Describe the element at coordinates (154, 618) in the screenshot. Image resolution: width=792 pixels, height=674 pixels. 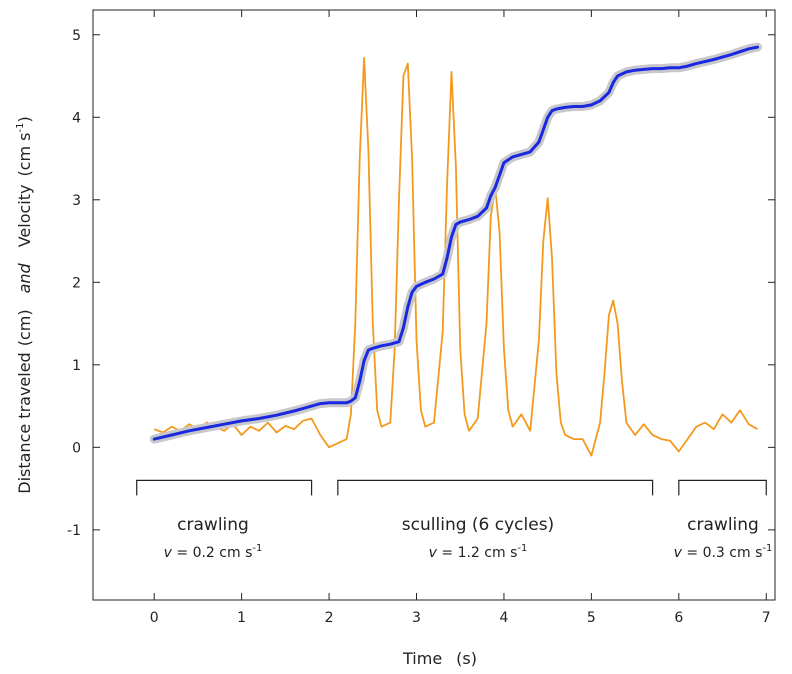
I see `x-tick-label: 0` at that location.